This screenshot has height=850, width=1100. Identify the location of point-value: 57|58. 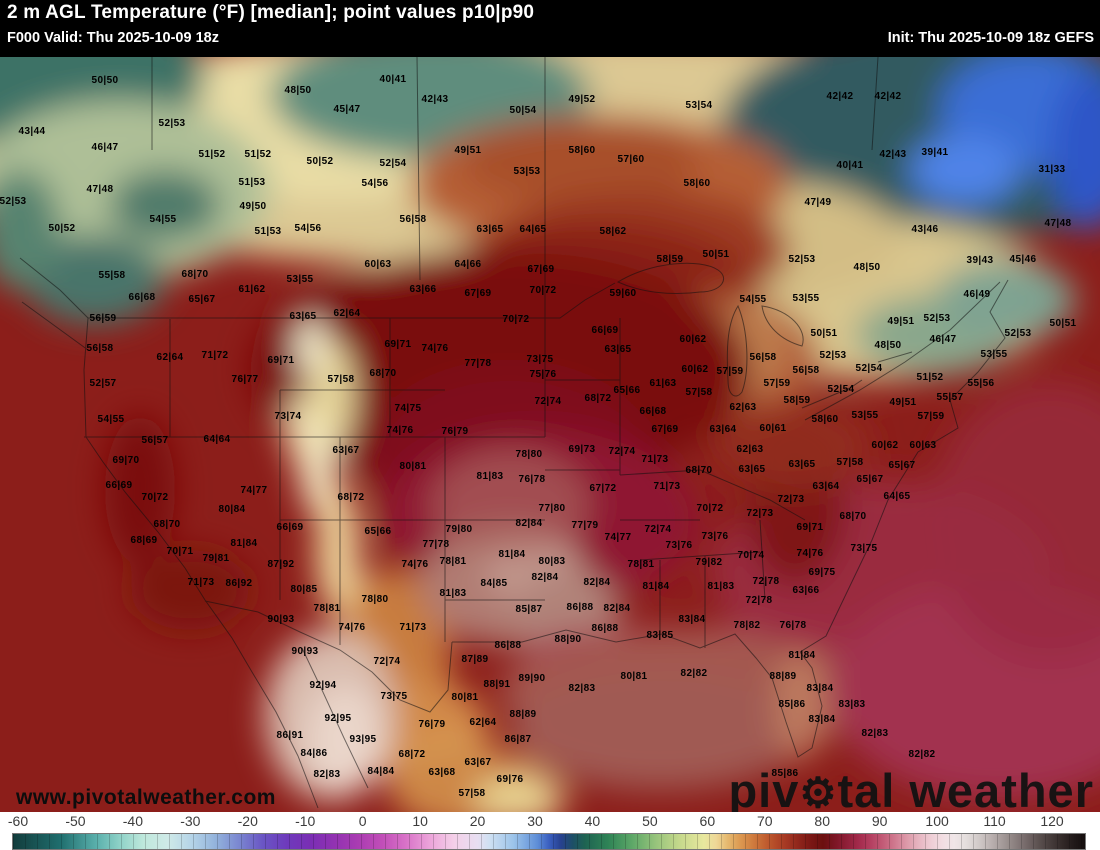
(472, 793).